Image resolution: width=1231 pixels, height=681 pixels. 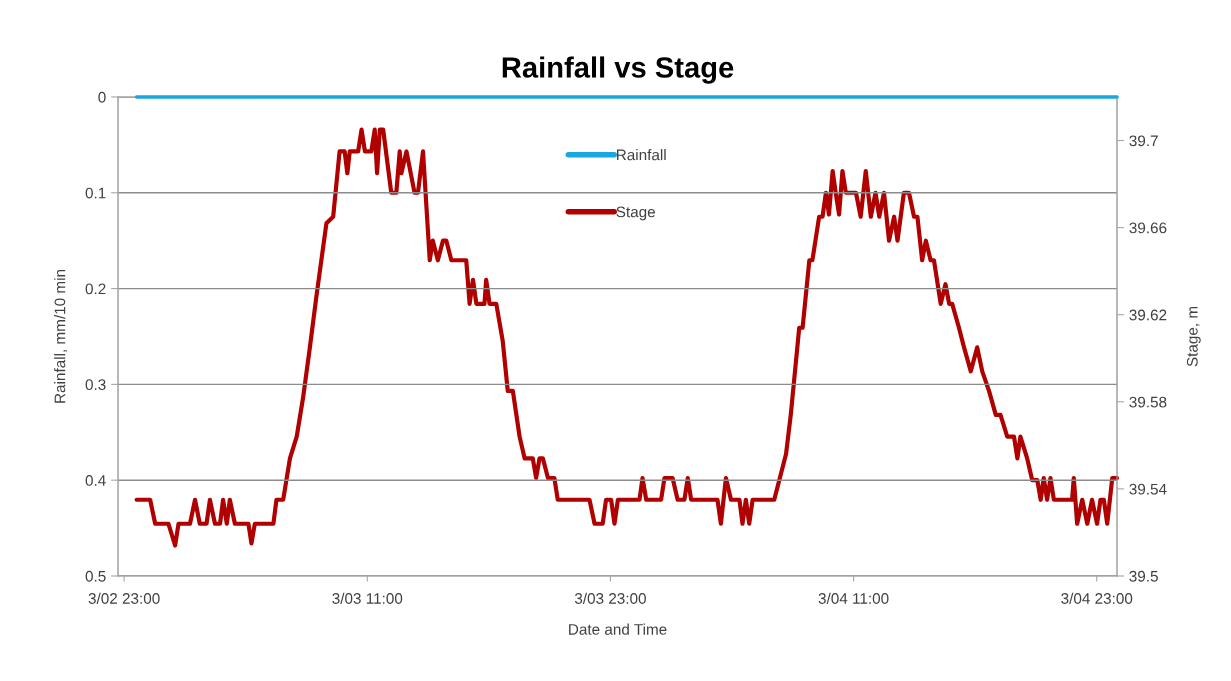 I want to click on y2-tick-label: 39.62, so click(x=1148, y=315).